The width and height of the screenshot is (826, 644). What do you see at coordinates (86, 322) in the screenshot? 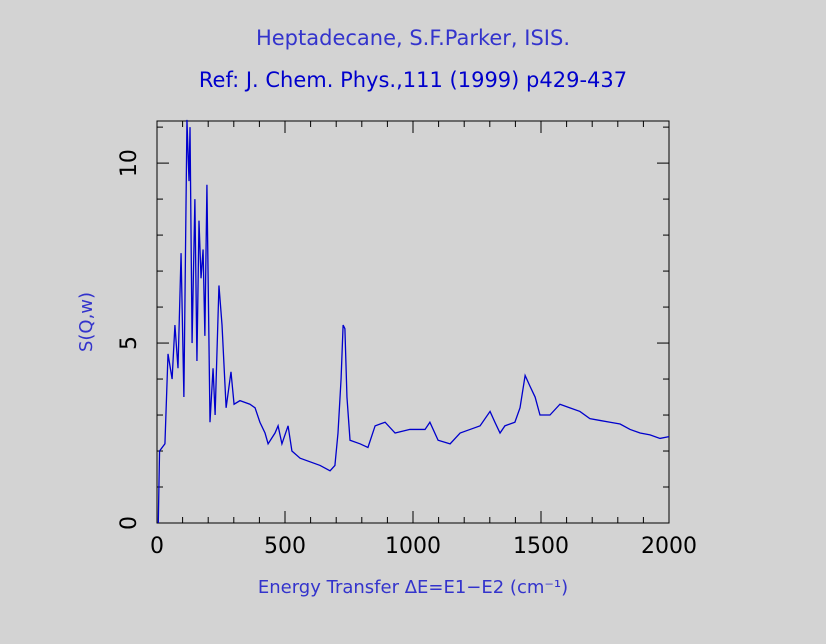
I see `y-axis-label: S(Q,w)` at bounding box center [86, 322].